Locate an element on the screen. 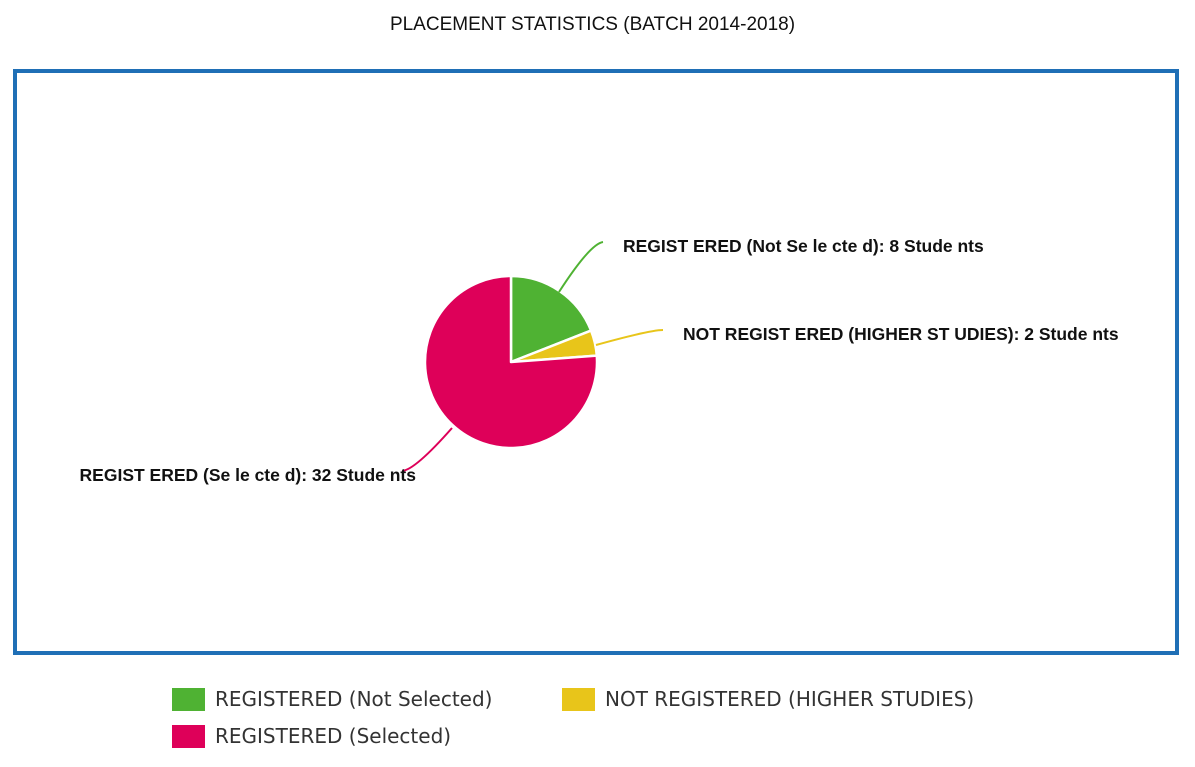 The height and width of the screenshot is (767, 1195). data-label: REGIST ERED (Se le cte d): 32 Stude nts is located at coordinates (248, 475).